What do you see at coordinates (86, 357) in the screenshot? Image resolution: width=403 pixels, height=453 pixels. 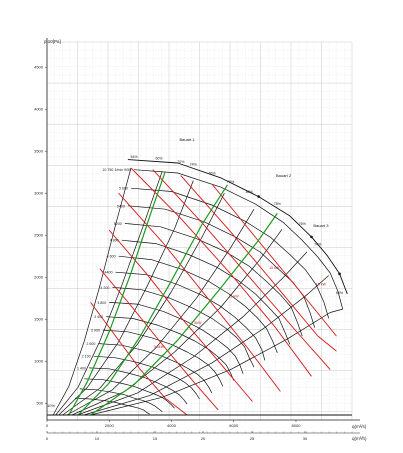 I see `speed-label: 2 100` at bounding box center [86, 357].